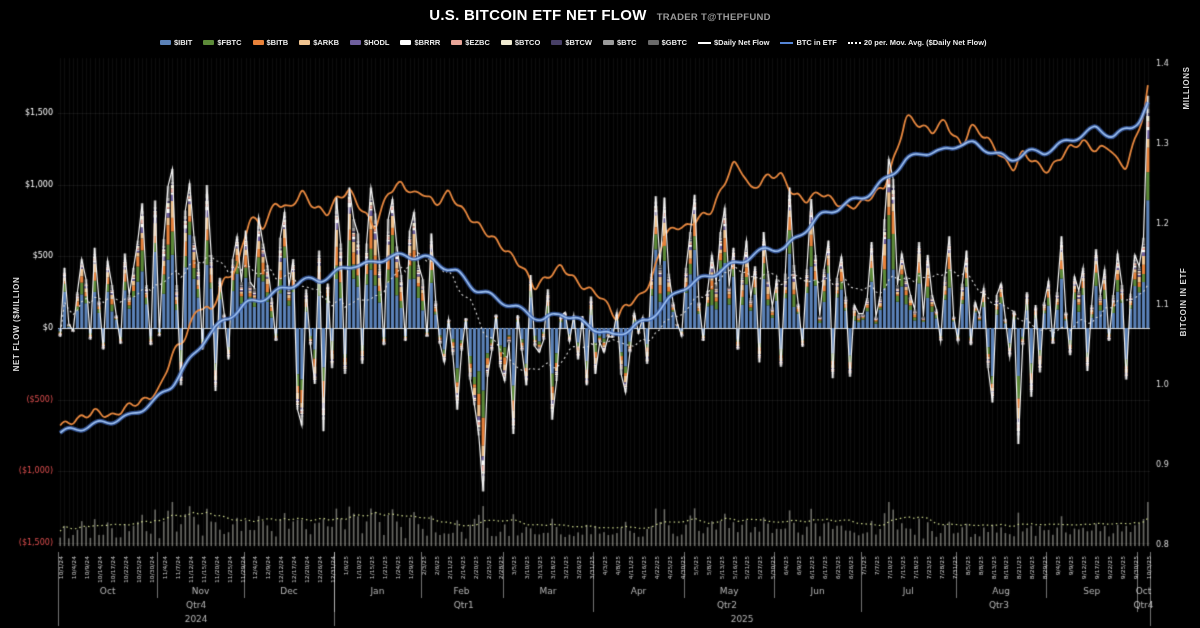 The height and width of the screenshot is (628, 1200). I want to click on right-axis-units: MILLIONS, so click(1186, 88).